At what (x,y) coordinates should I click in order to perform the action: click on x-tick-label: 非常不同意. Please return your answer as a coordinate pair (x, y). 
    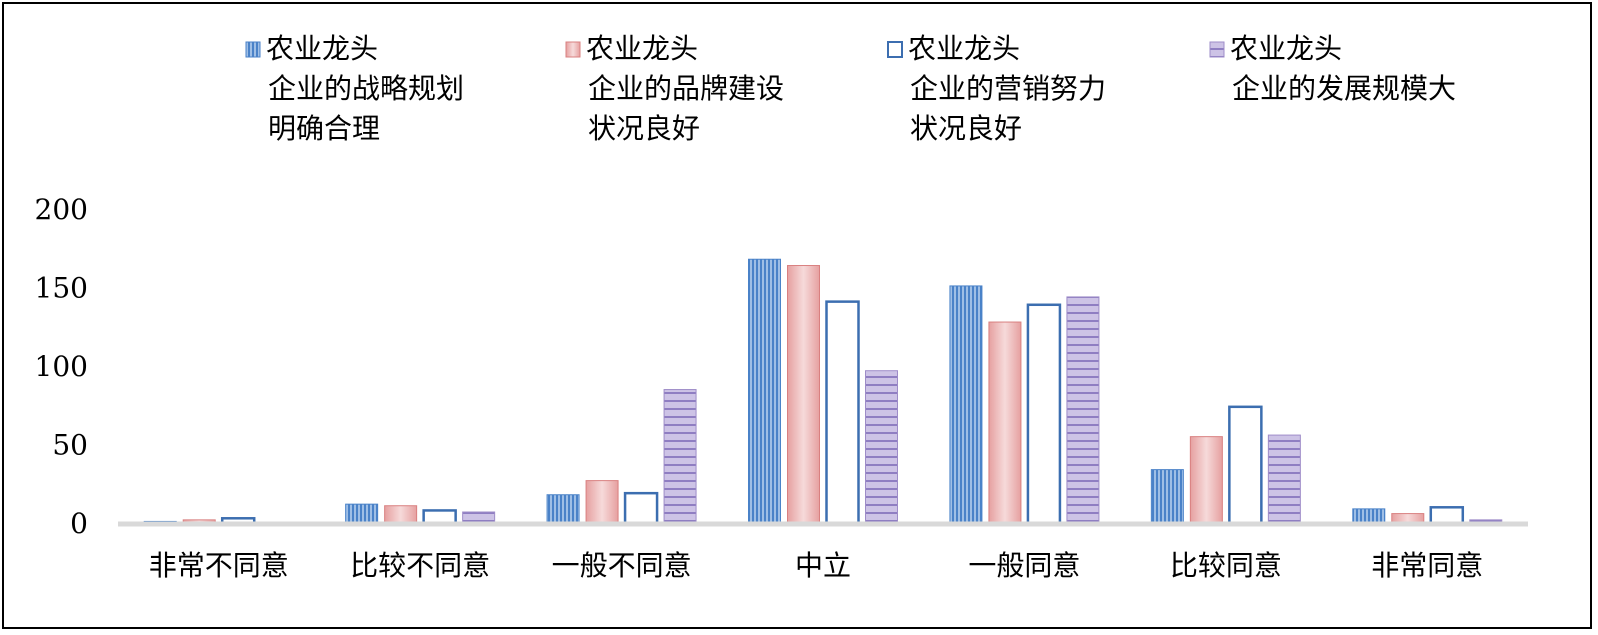
    Looking at the image, I should click on (219, 565).